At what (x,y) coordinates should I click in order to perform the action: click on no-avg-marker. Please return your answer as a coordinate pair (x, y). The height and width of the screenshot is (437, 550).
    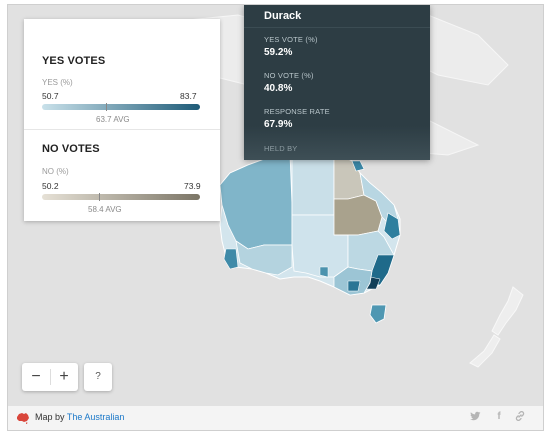
    Looking at the image, I should click on (99, 197).